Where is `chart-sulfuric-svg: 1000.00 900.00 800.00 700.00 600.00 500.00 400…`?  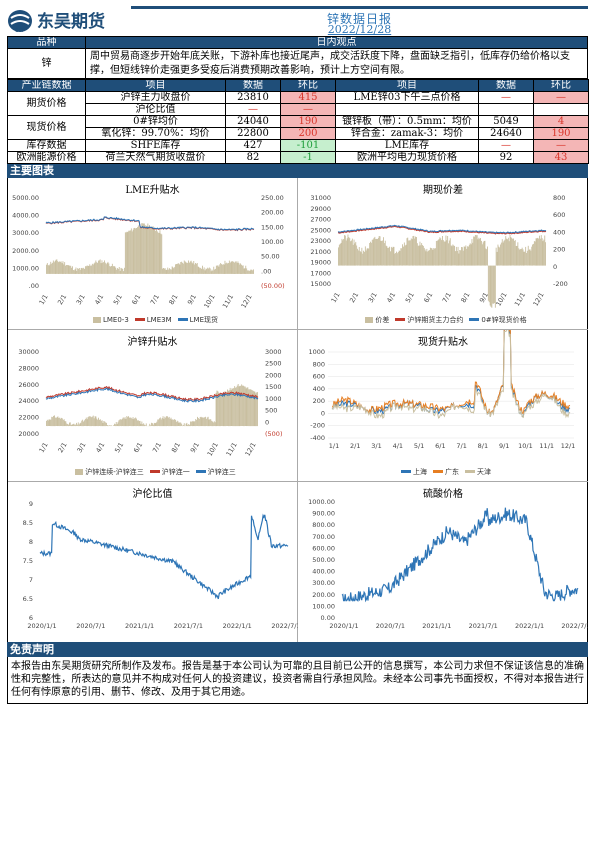
chart-sulfuric-svg: 1000.00 900.00 800.00 700.00 600.00 500.00 400… is located at coordinates (448, 564).